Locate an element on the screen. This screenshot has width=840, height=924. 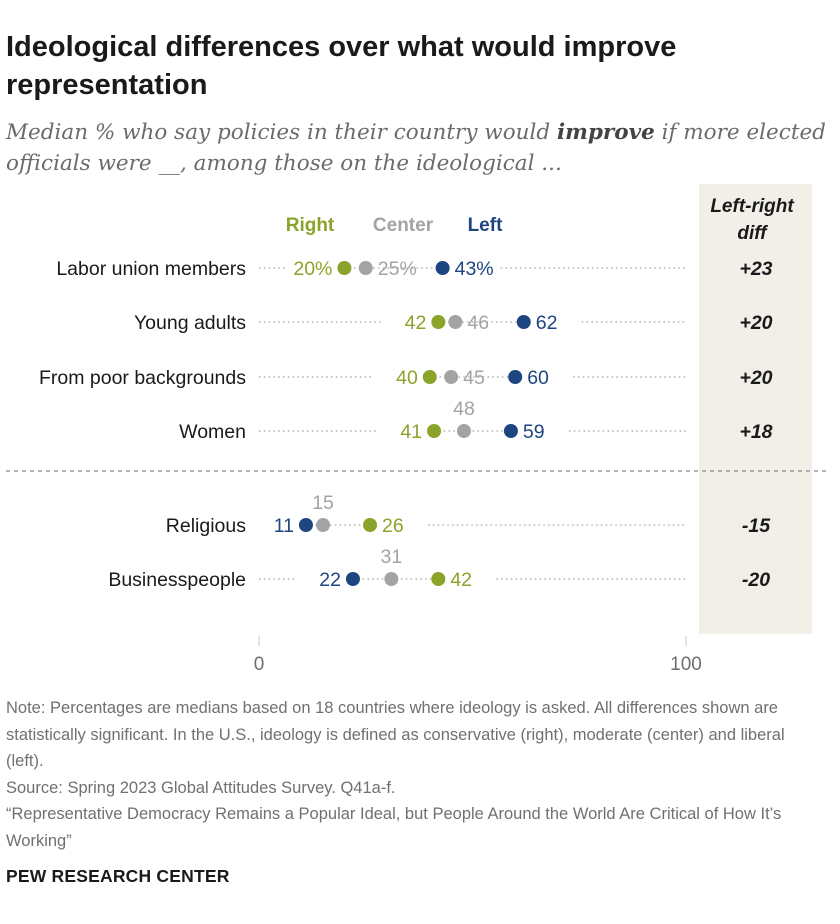
diff-value: +23 is located at coordinates (755, 269).